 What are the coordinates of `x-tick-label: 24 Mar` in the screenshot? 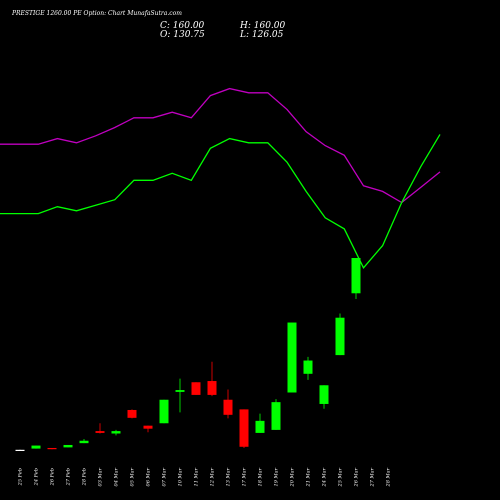 It's located at (325, 477).